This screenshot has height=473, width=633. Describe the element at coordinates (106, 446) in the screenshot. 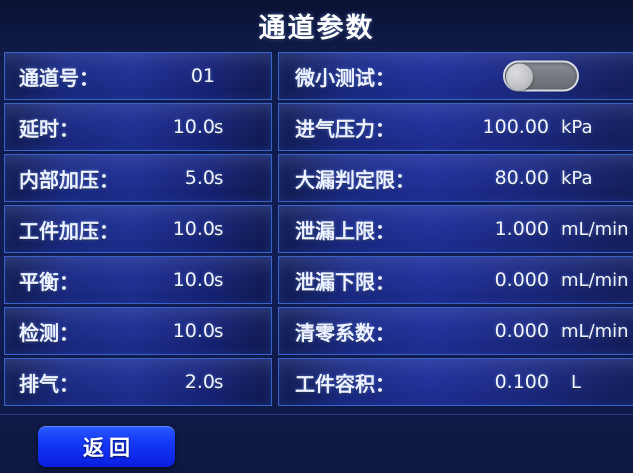

I see `back-button: 返回` at that location.